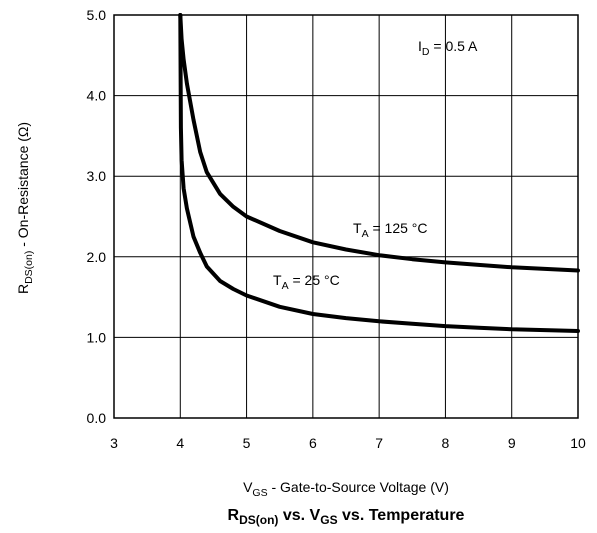 Image resolution: width=597 pixels, height=533 pixels. What do you see at coordinates (390, 230) in the screenshot?
I see `annotation-t125: TA = 125 °C` at bounding box center [390, 230].